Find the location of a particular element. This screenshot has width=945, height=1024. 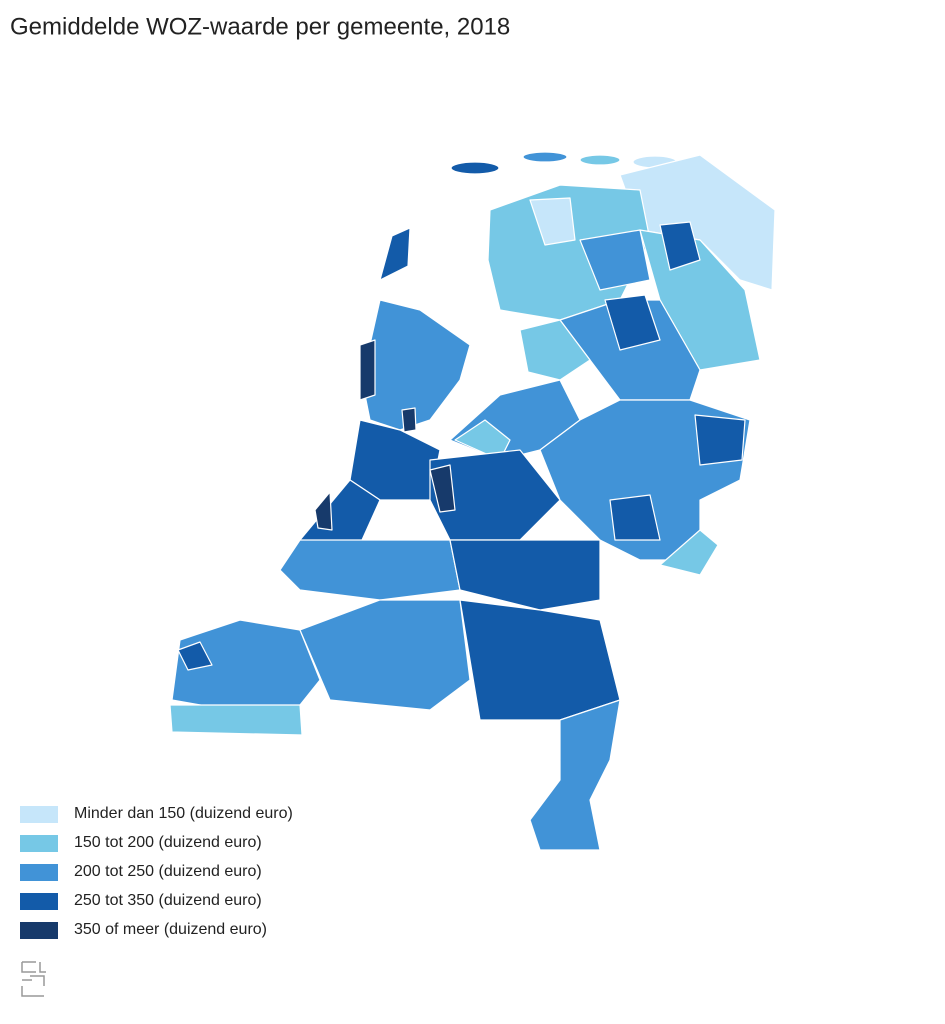

cbs-logo is located at coordinates (33, 979).